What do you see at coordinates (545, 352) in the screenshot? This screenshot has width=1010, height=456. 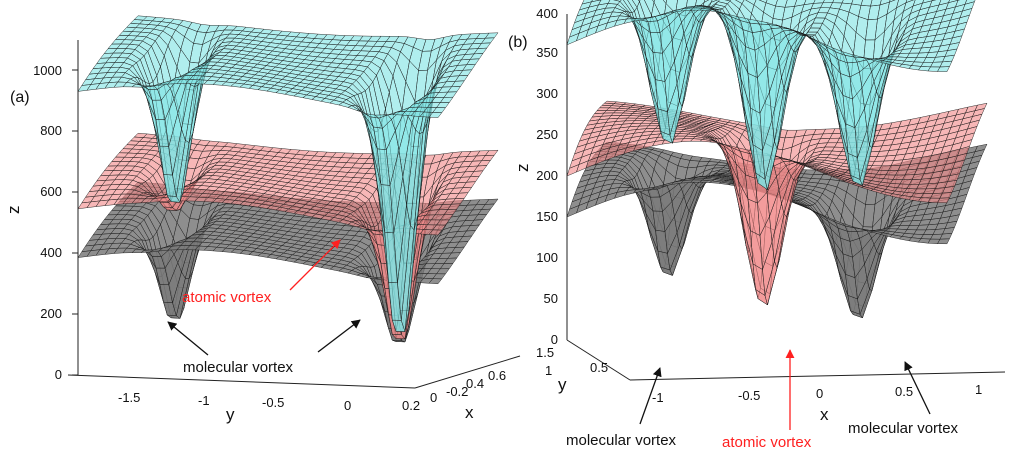 I see `panel-b-y-tick: 1.5` at bounding box center [545, 352].